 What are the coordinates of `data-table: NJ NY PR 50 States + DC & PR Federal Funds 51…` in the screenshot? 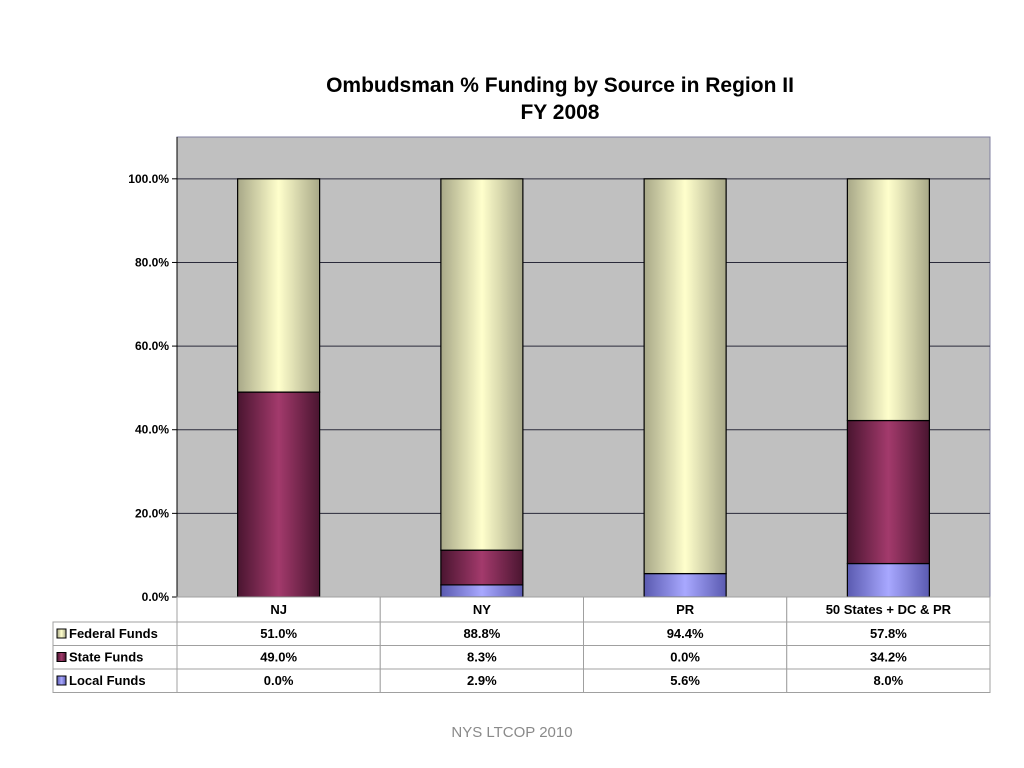 It's located at (521, 644).